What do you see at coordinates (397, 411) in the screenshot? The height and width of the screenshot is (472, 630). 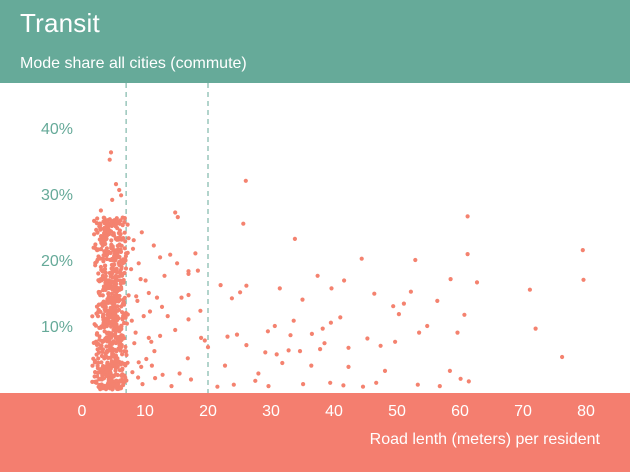 I see `x-tick-label: 50` at bounding box center [397, 411].